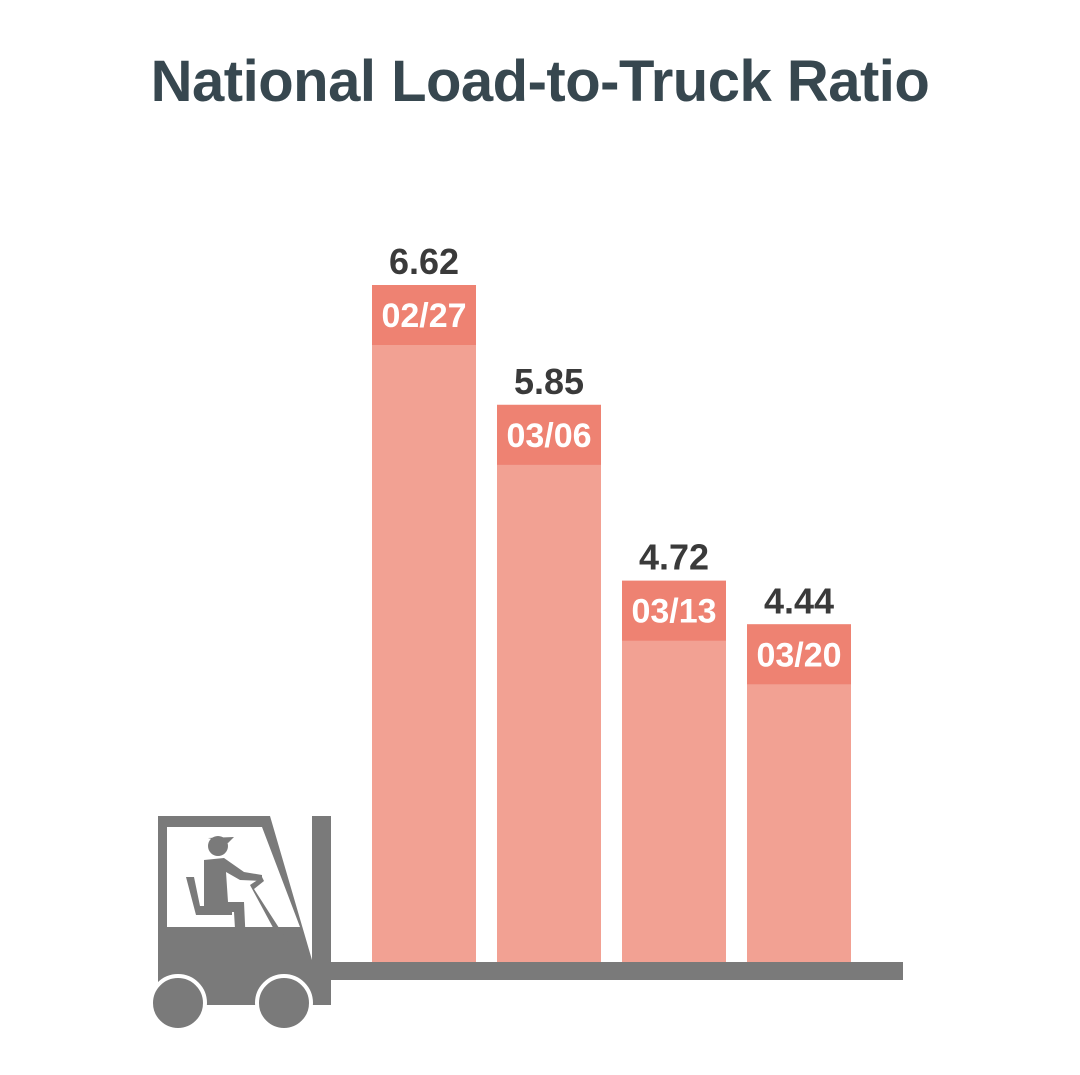 The width and height of the screenshot is (1080, 1075). Describe the element at coordinates (549, 381) in the screenshot. I see `bar-value-label: 5.85` at that location.